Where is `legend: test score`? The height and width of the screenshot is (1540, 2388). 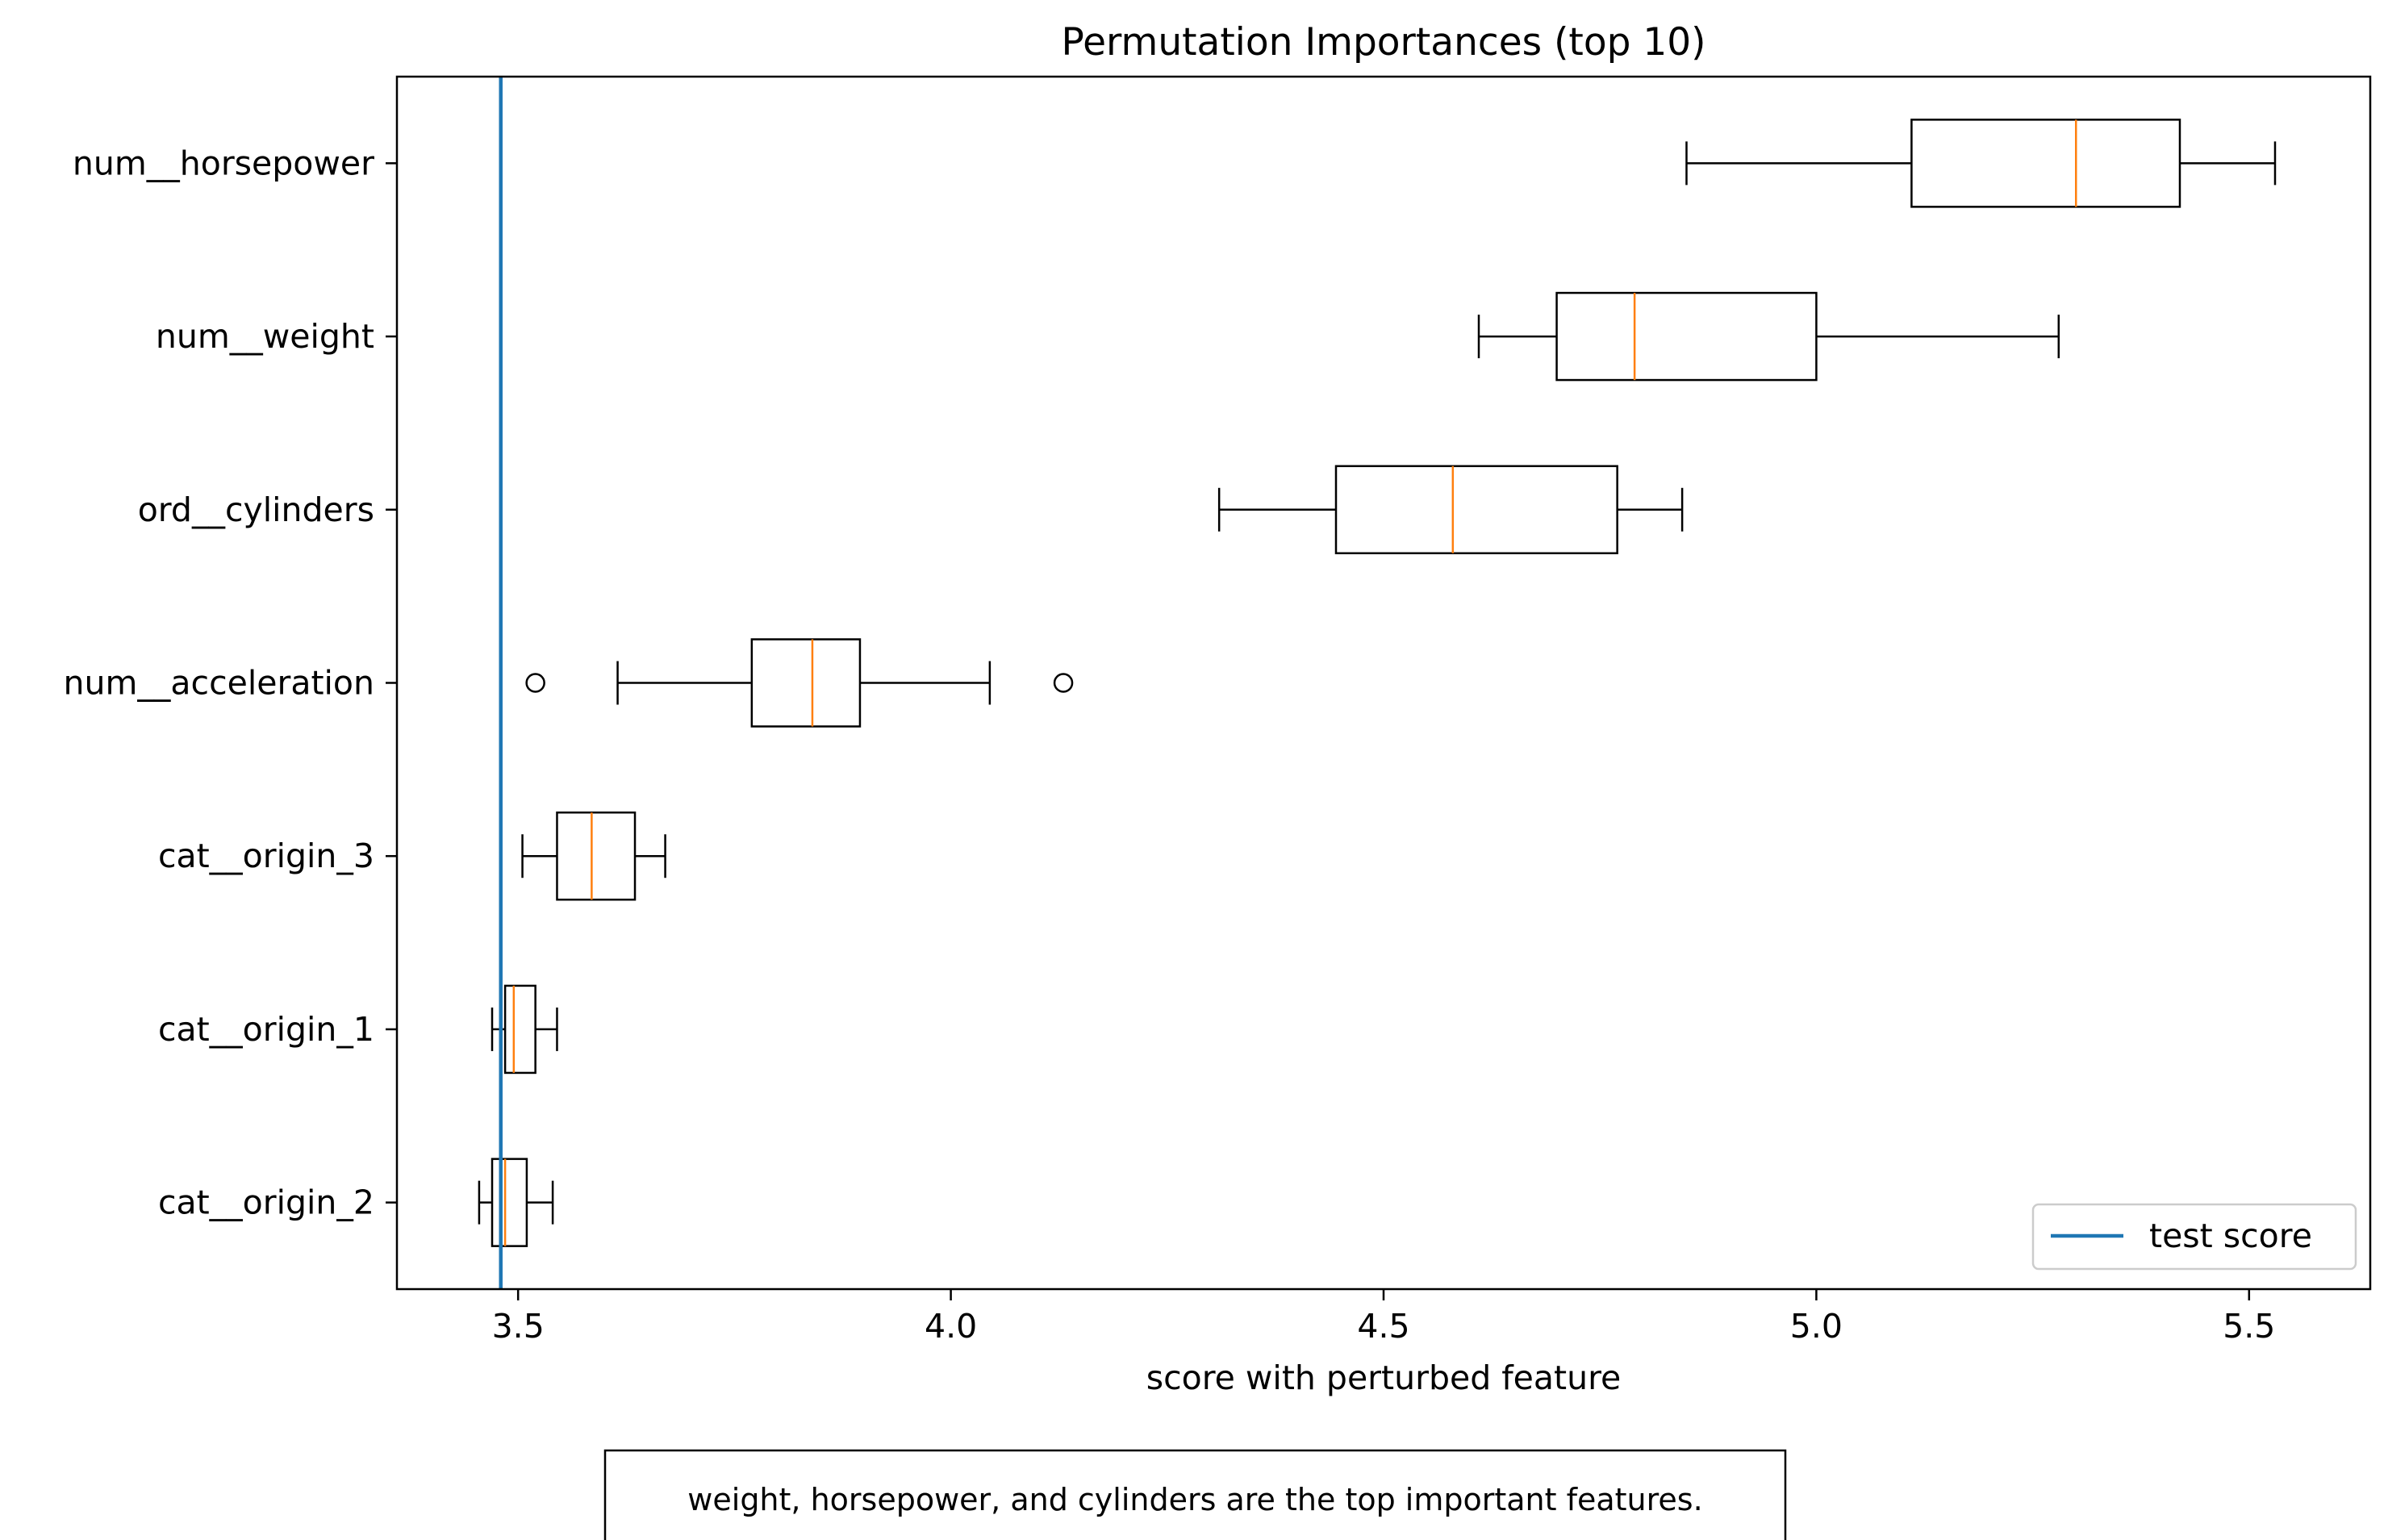 legend: test score is located at coordinates (2194, 1237).